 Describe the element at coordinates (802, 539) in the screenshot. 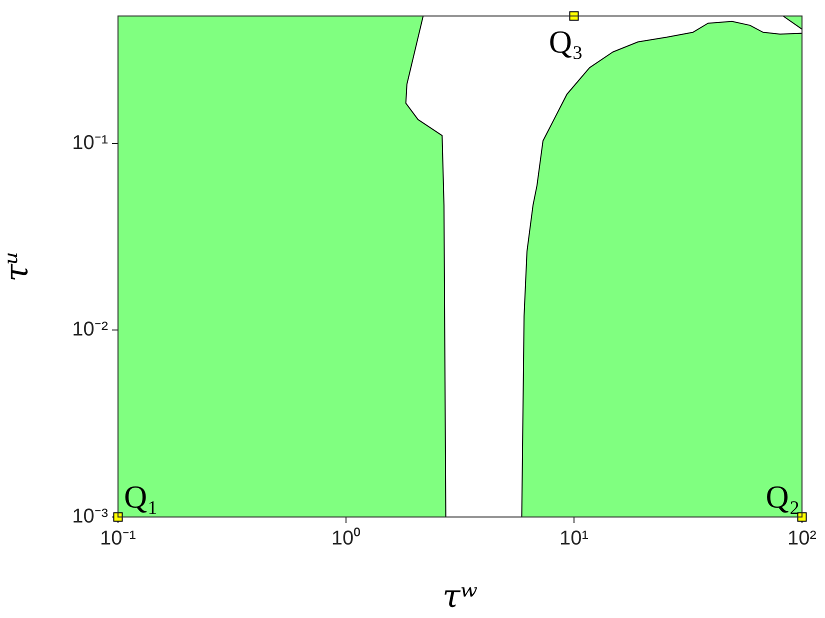

I see `x-tick-label: 10²` at that location.